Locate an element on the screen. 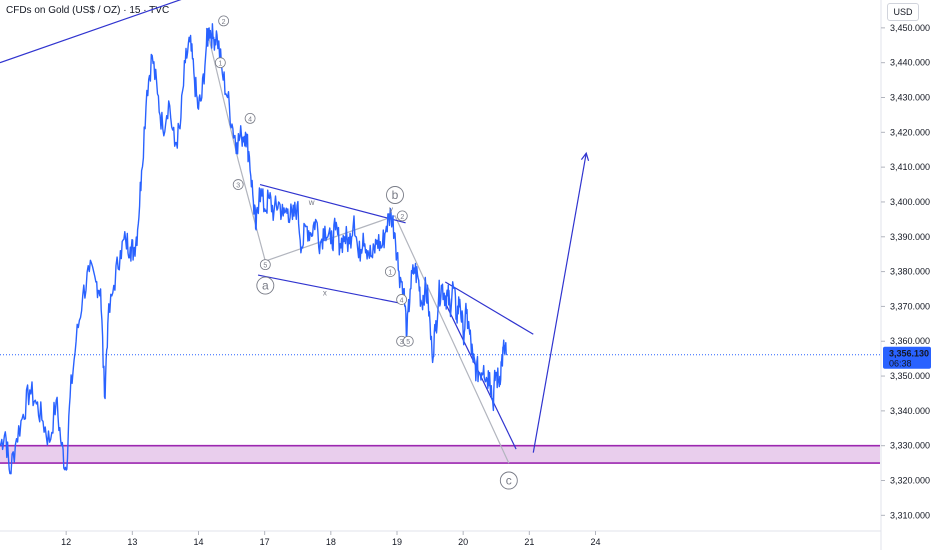  wave-label-4: 5 is located at coordinates (265, 266).